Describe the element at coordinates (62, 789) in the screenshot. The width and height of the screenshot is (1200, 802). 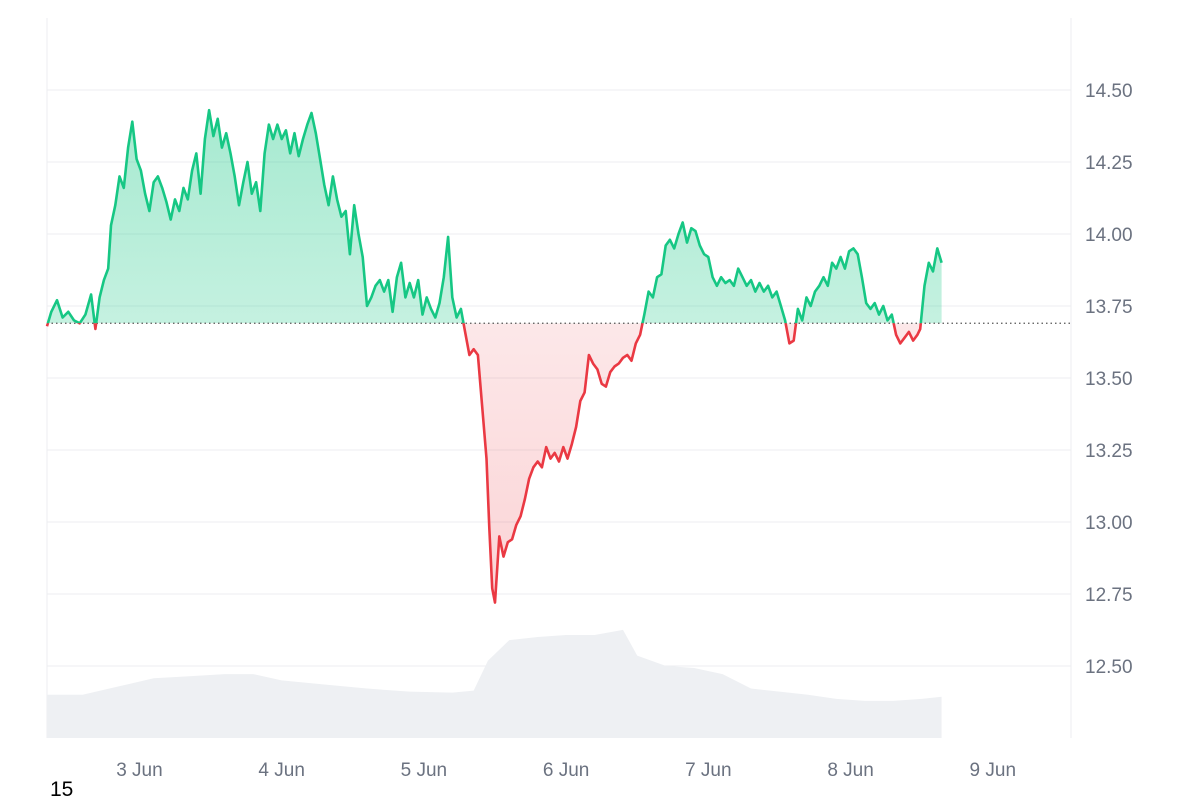
I see `footer-label: 15` at that location.